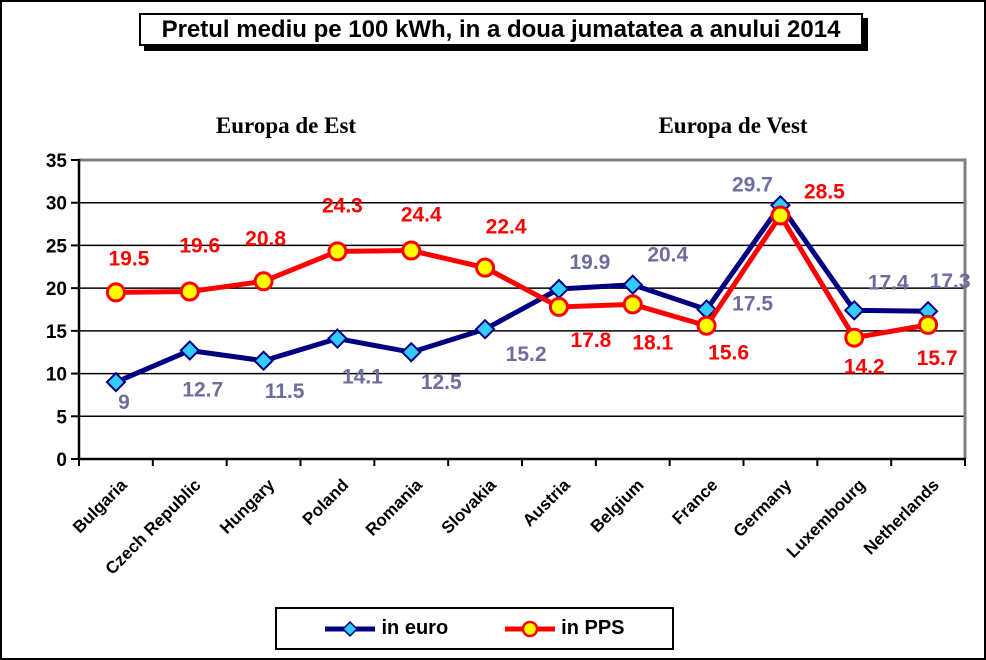 Image resolution: width=986 pixels, height=660 pixels. Describe the element at coordinates (337, 251) in the screenshot. I see `marker-in-pps-poland` at that location.